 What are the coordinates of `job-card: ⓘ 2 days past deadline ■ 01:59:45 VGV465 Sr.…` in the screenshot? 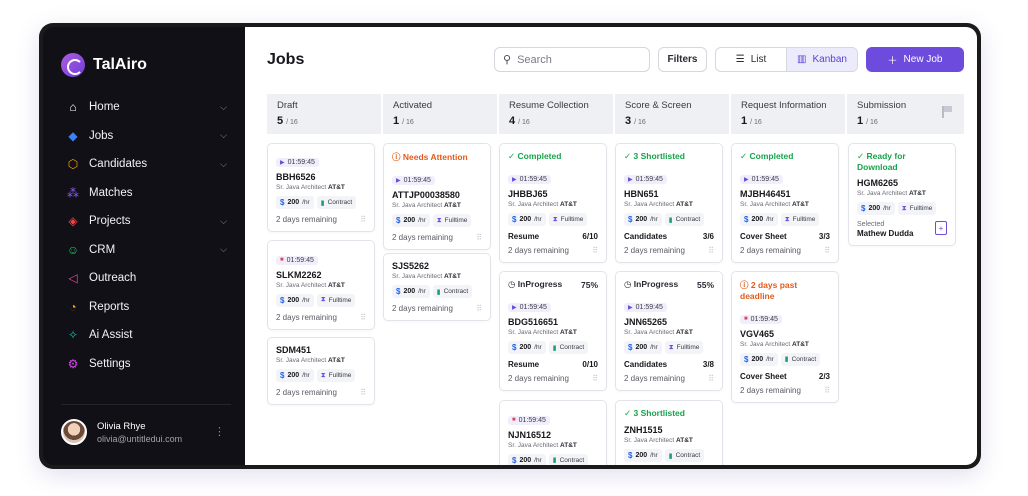 It's located at (785, 337).